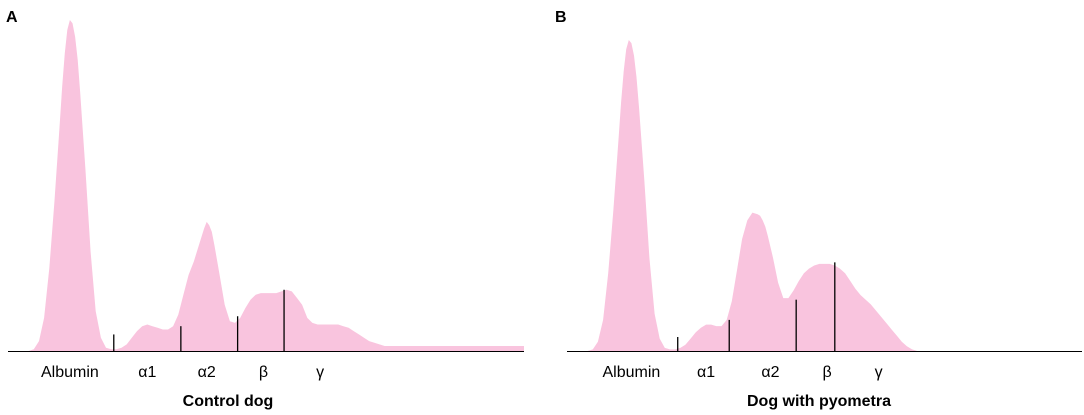 This screenshot has height=415, width=1084. I want to click on panel-letter: A, so click(12, 17).